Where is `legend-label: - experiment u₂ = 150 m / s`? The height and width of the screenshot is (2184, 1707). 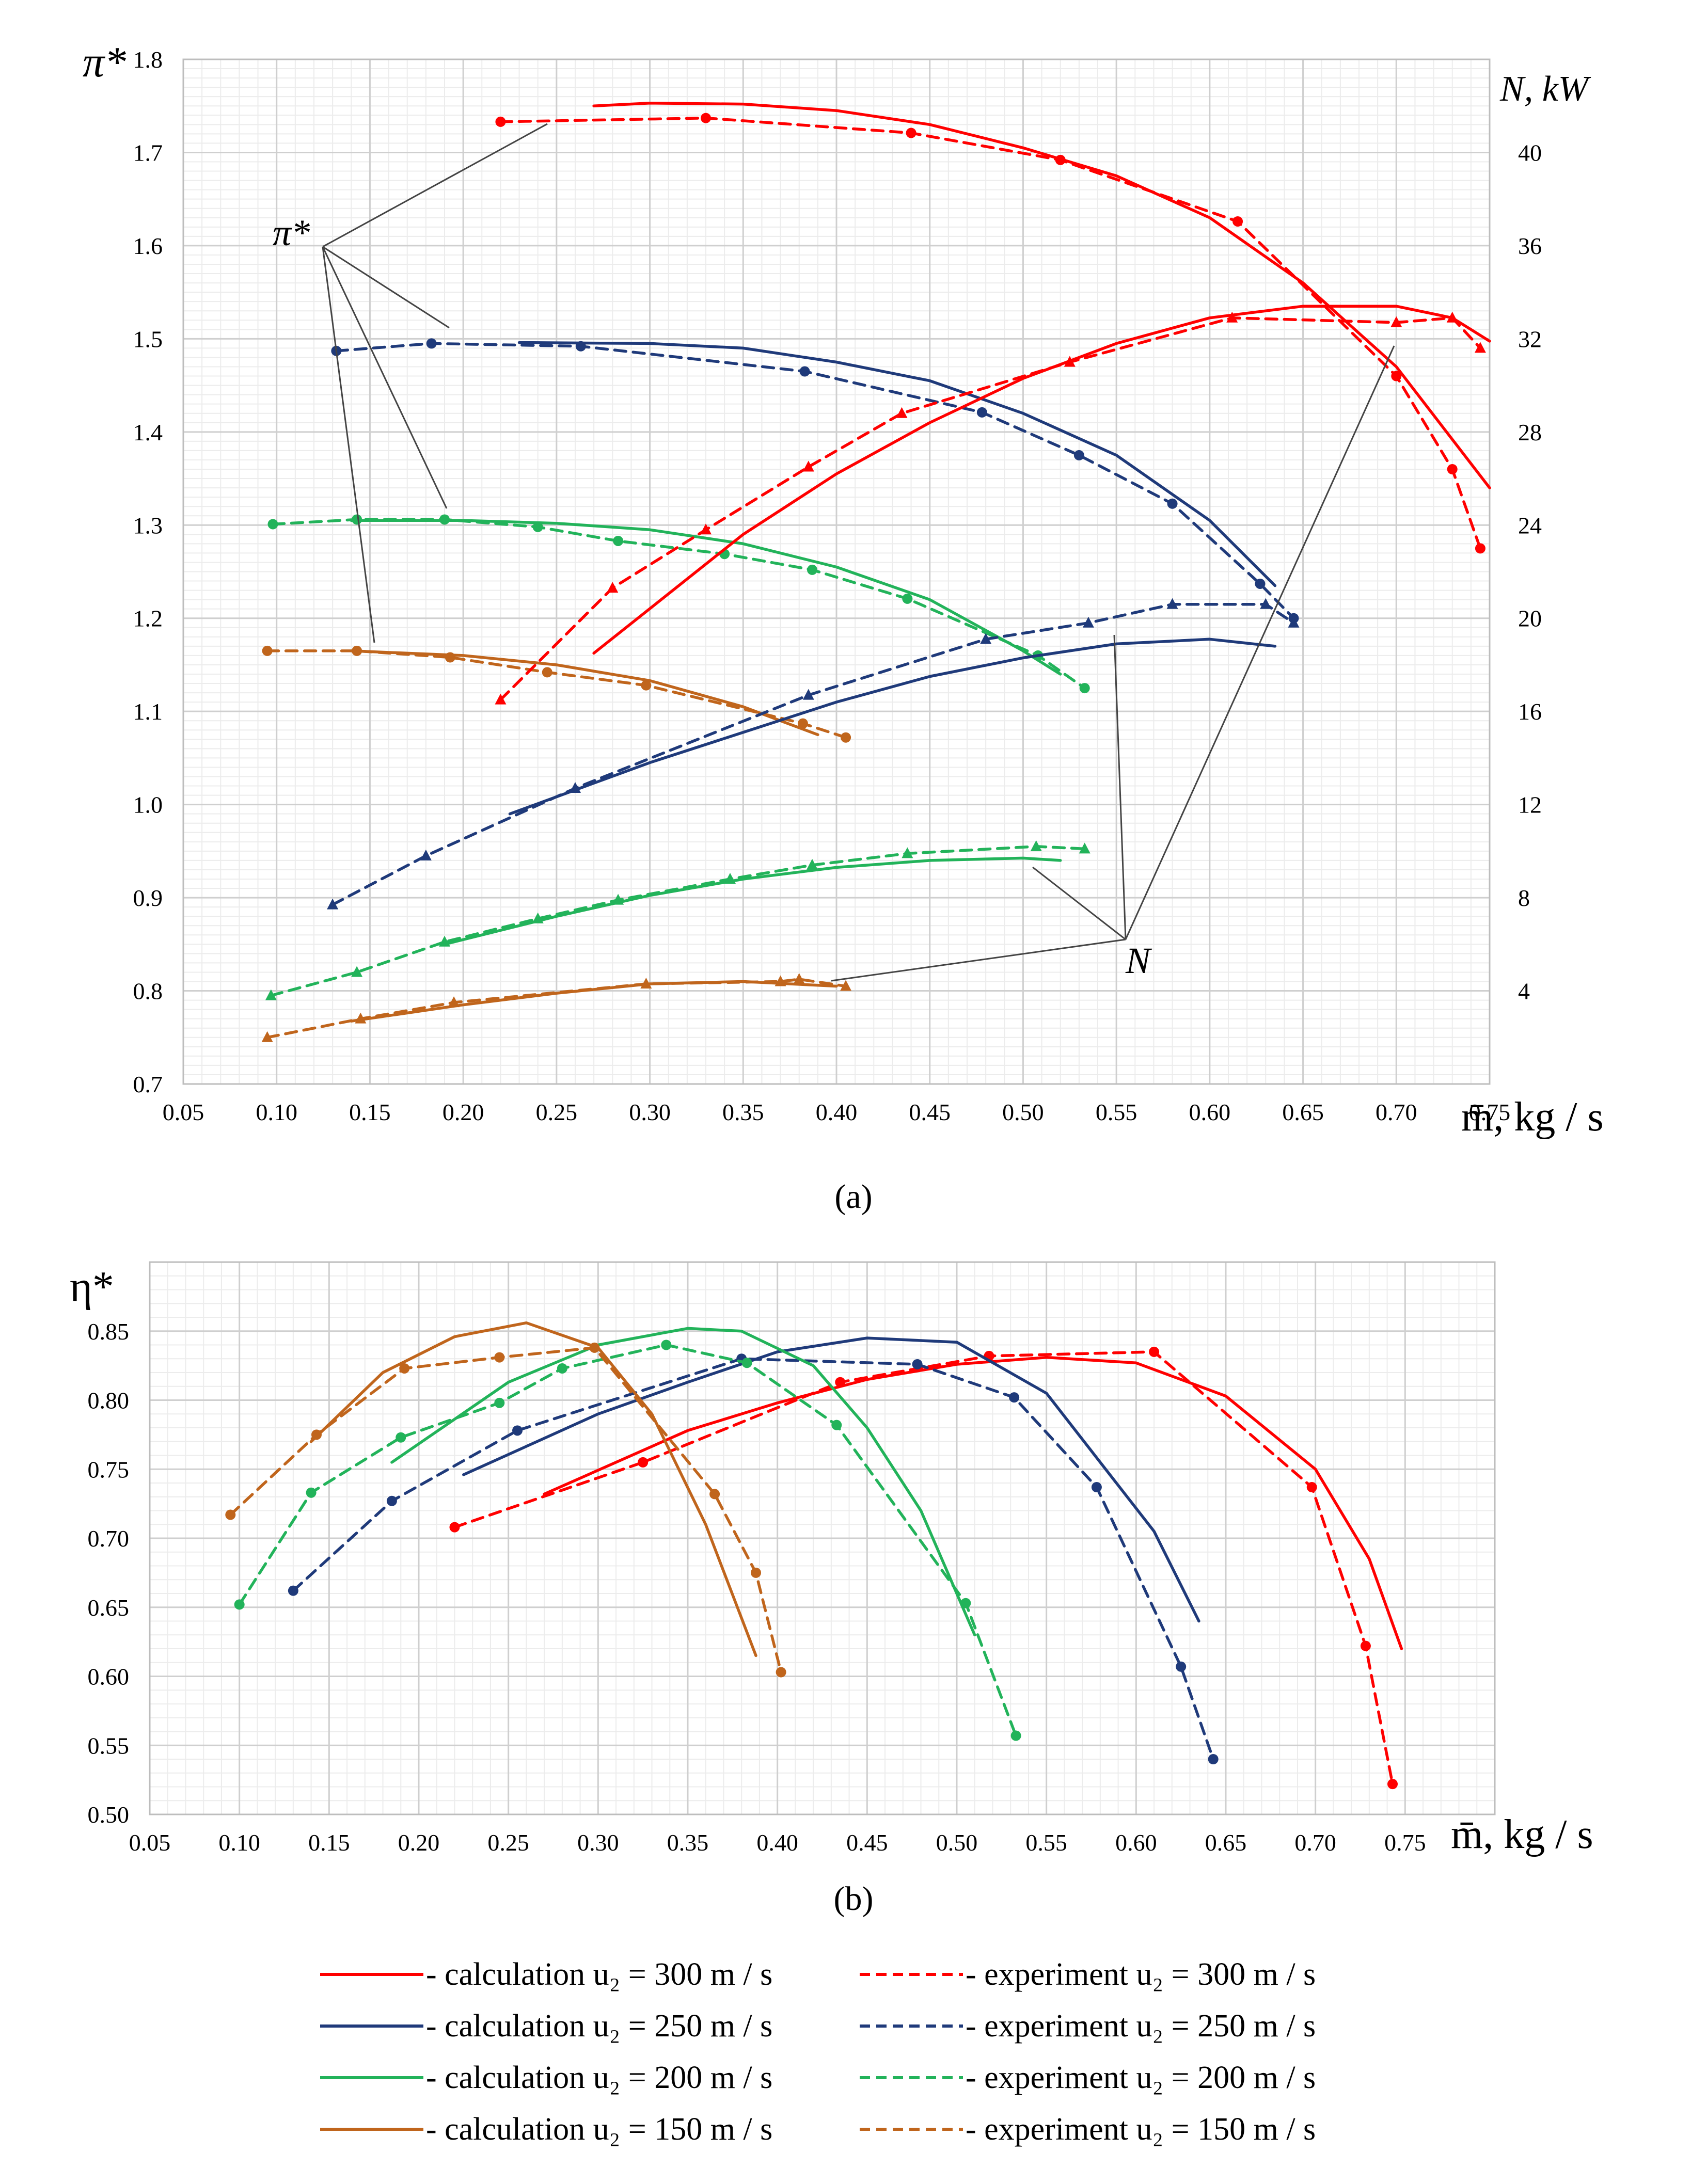
legend-label: - experiment u₂ = 150 m / s is located at coordinates (1141, 2129).